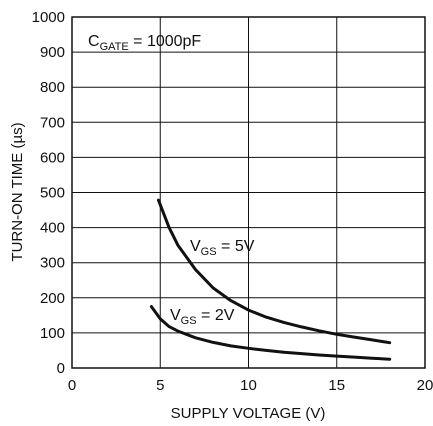 Image resolution: width=433 pixels, height=426 pixels. What do you see at coordinates (52, 157) in the screenshot?
I see `y-tick-label: 600` at bounding box center [52, 157].